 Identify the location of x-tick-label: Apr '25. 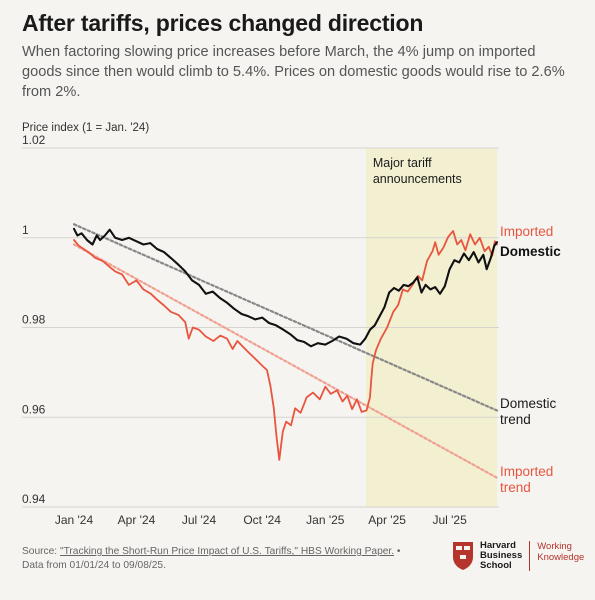
(387, 520).